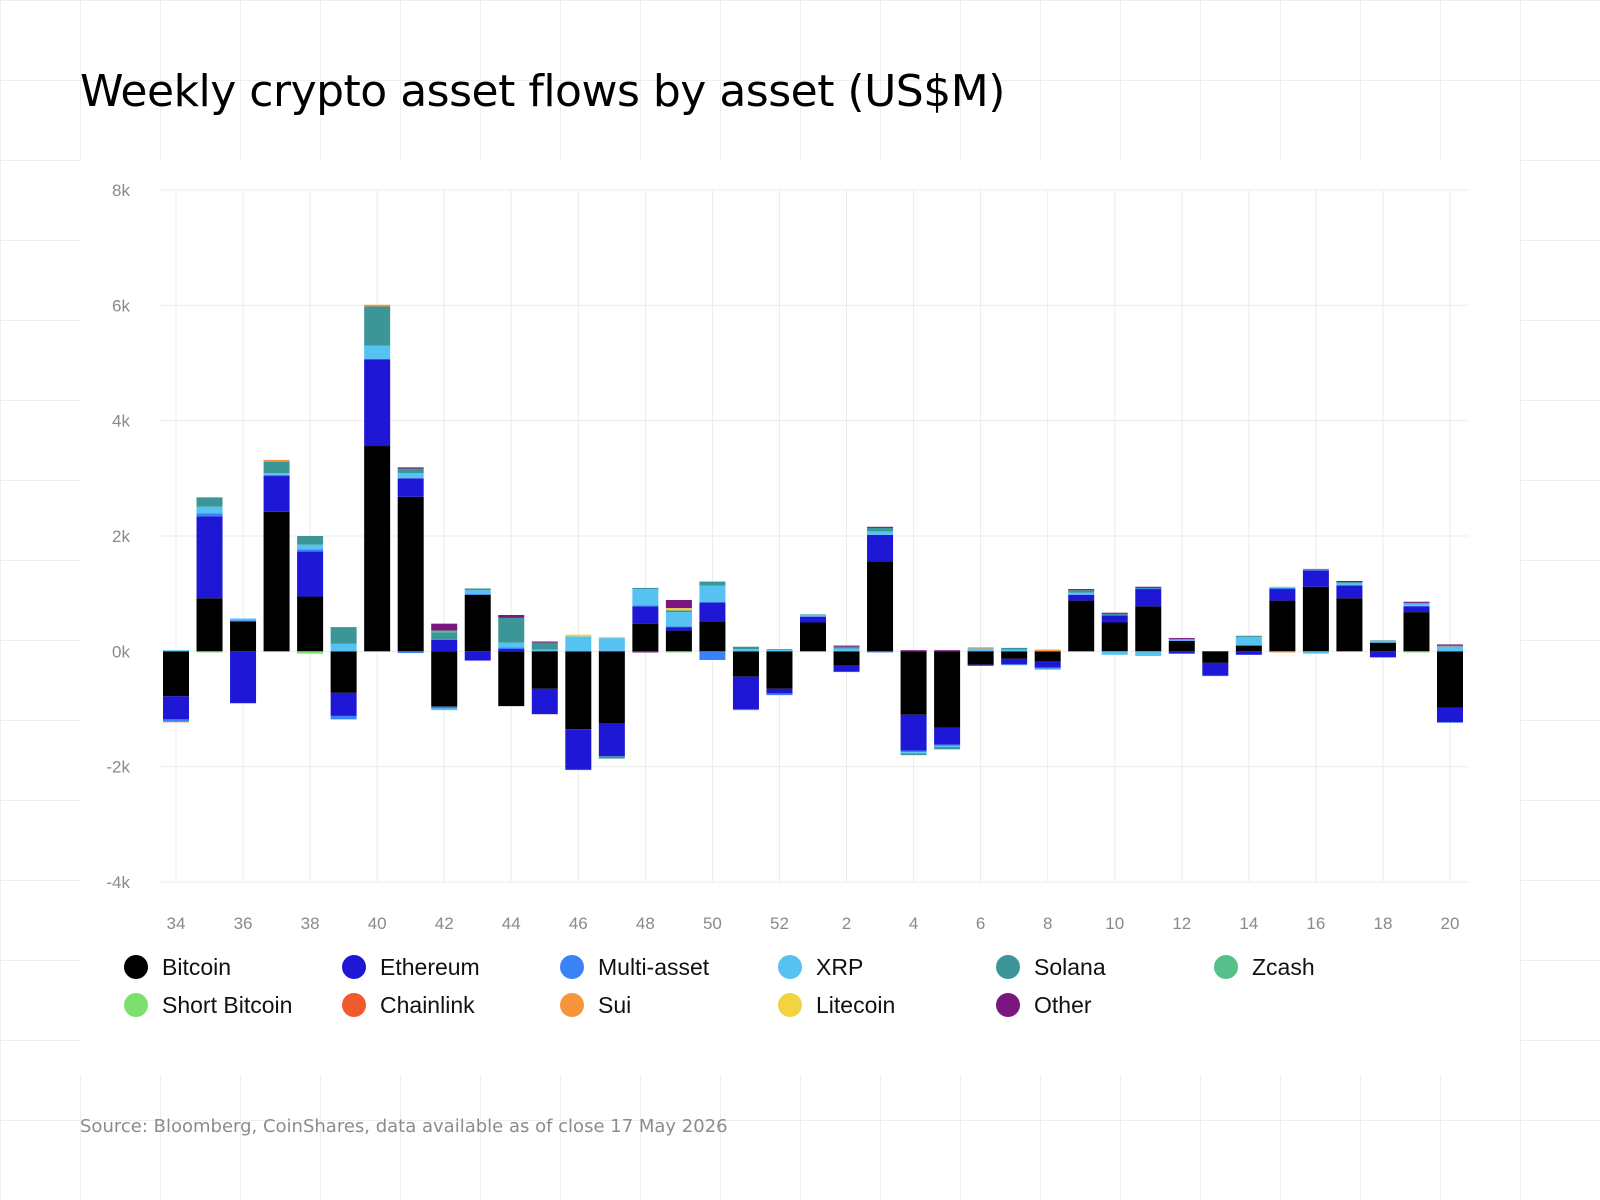 Image resolution: width=1600 pixels, height=1200 pixels. Describe the element at coordinates (310, 923) in the screenshot. I see `x-tick-label: 38` at that location.